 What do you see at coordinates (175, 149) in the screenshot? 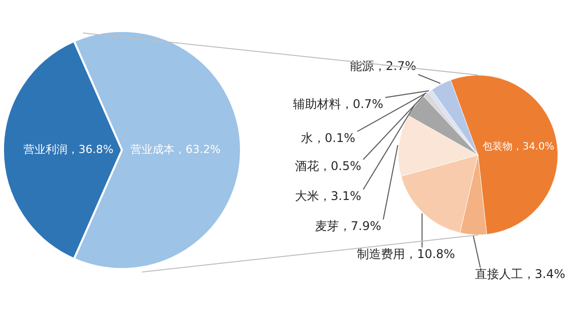
I see `slice-label: 营业成本，63.2%` at bounding box center [175, 149].